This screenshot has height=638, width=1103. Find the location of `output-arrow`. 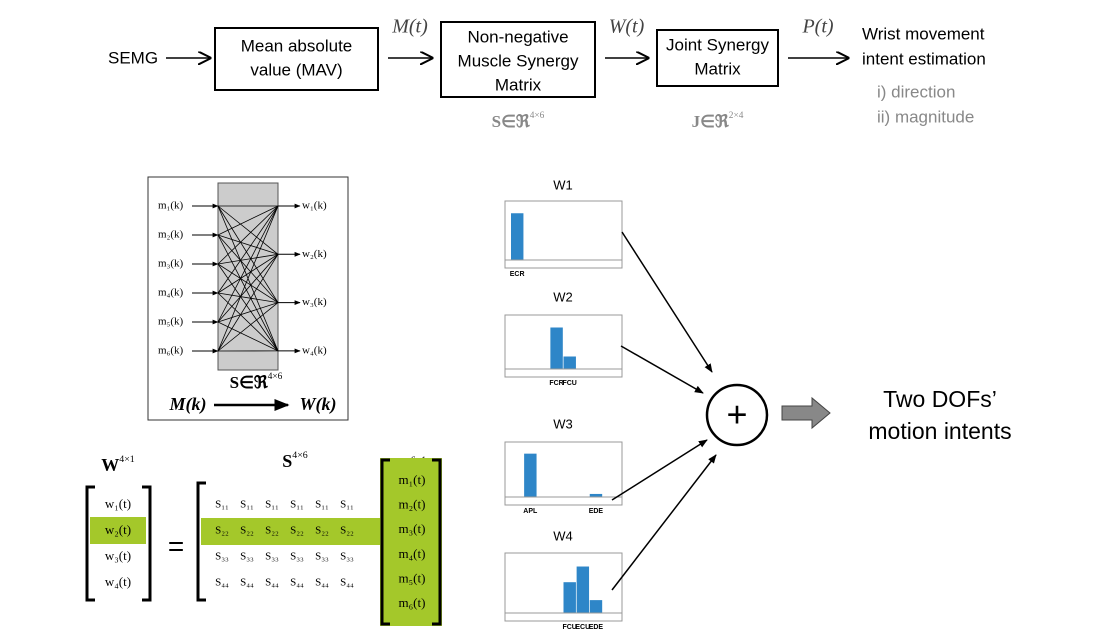

output-arrow is located at coordinates (806, 413).